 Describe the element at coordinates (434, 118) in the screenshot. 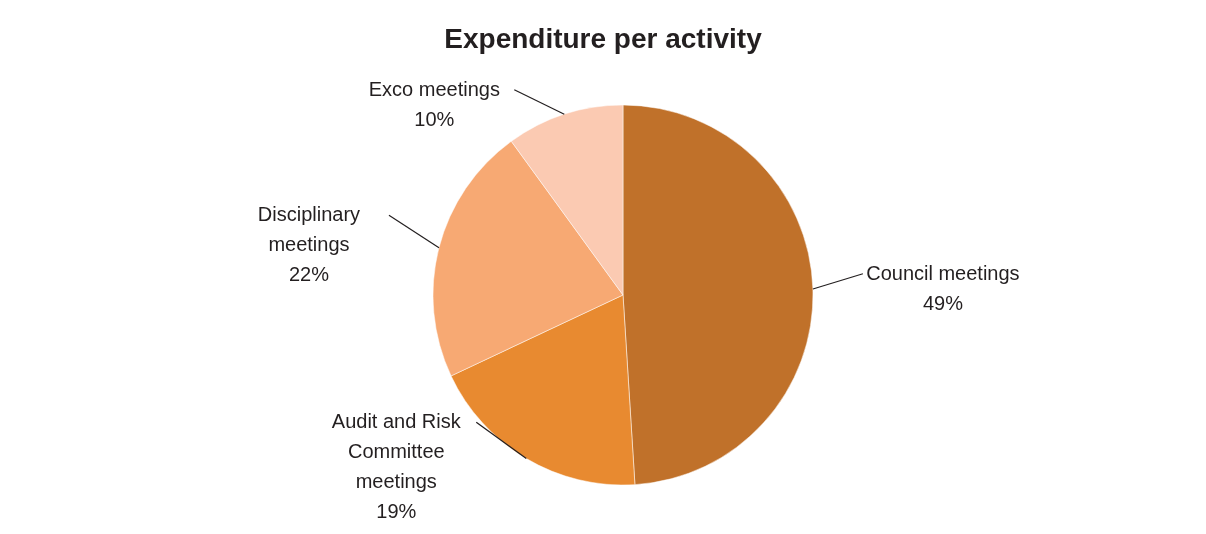

I see `data-label: 10%` at that location.